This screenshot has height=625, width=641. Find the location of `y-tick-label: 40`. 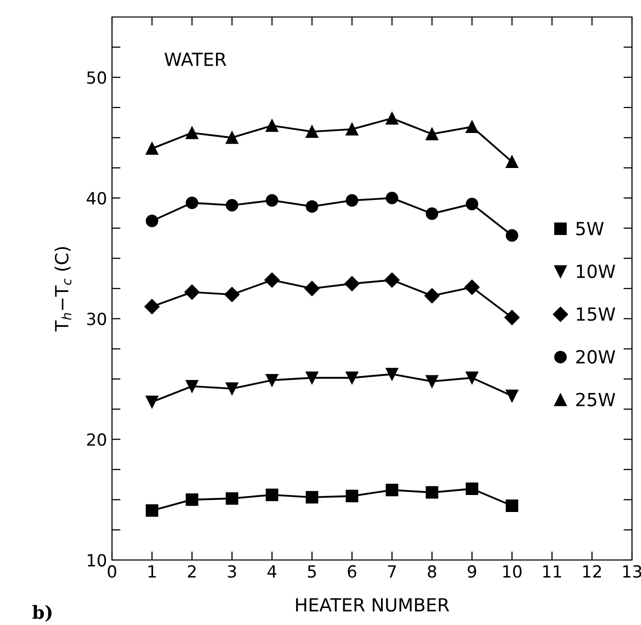

y-tick-label: 40 is located at coordinates (96, 198).